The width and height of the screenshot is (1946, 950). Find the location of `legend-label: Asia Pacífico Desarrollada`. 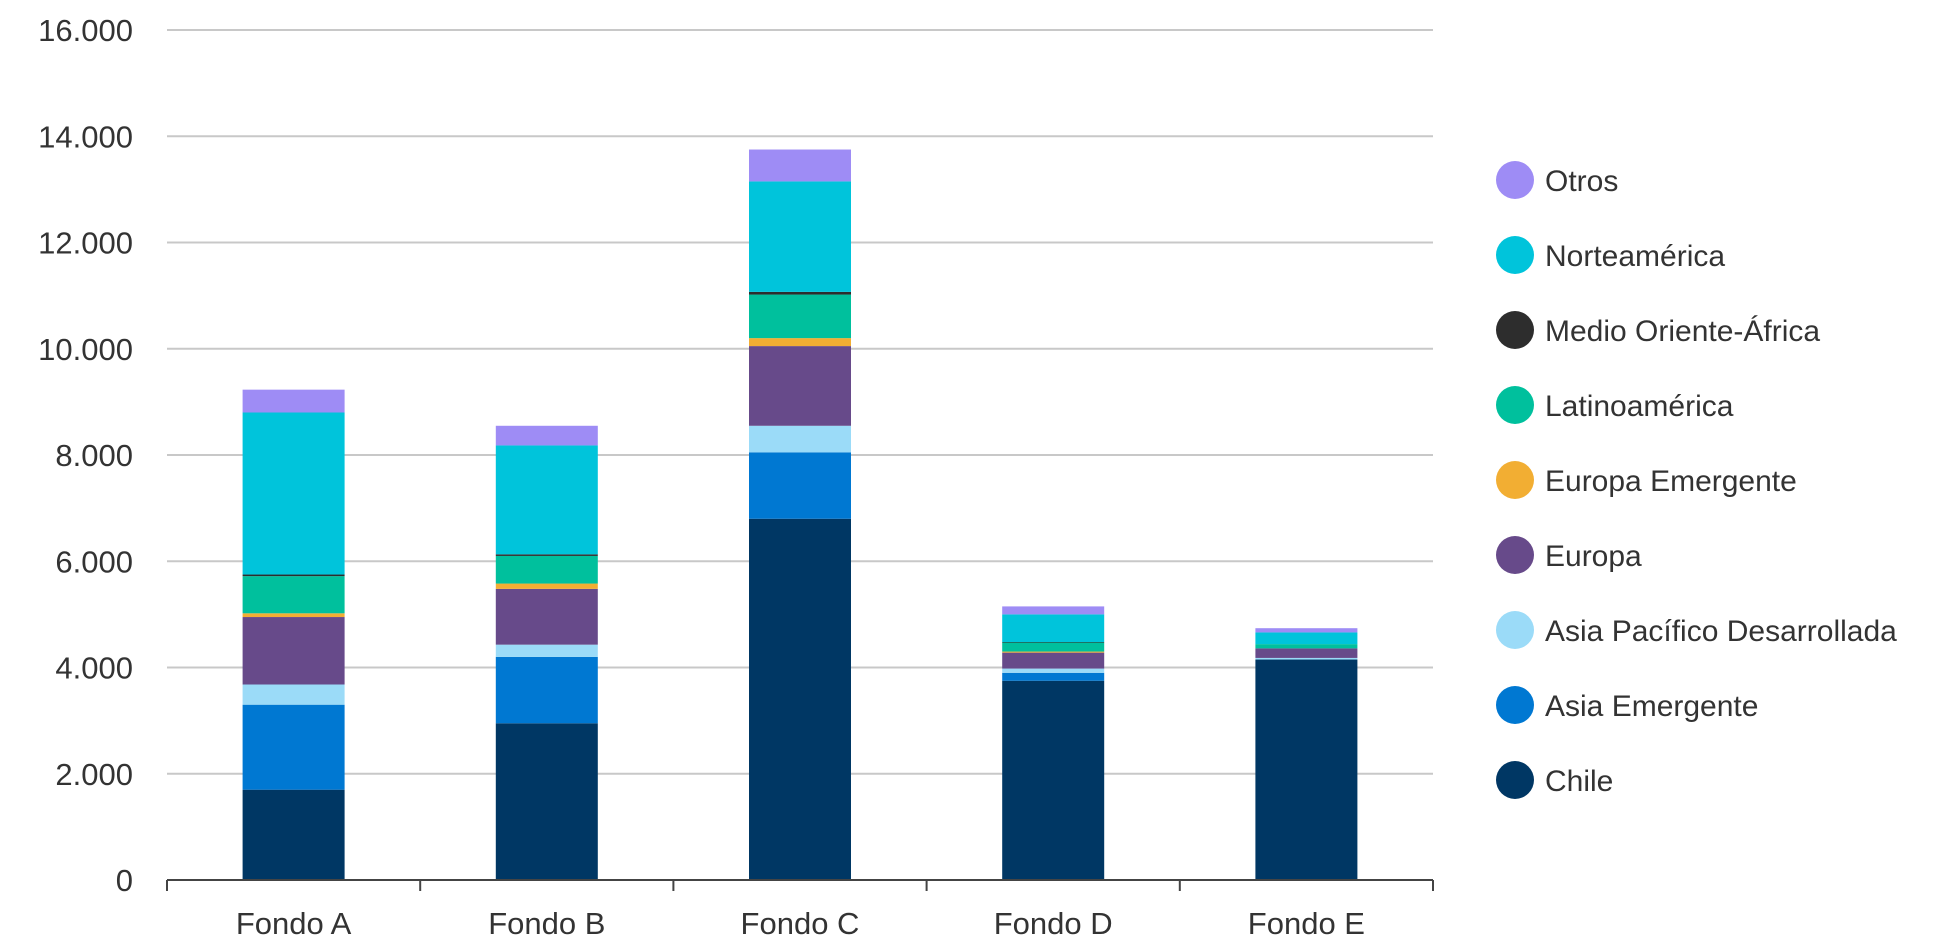

legend-label: Asia Pacífico Desarrollada is located at coordinates (1721, 631).